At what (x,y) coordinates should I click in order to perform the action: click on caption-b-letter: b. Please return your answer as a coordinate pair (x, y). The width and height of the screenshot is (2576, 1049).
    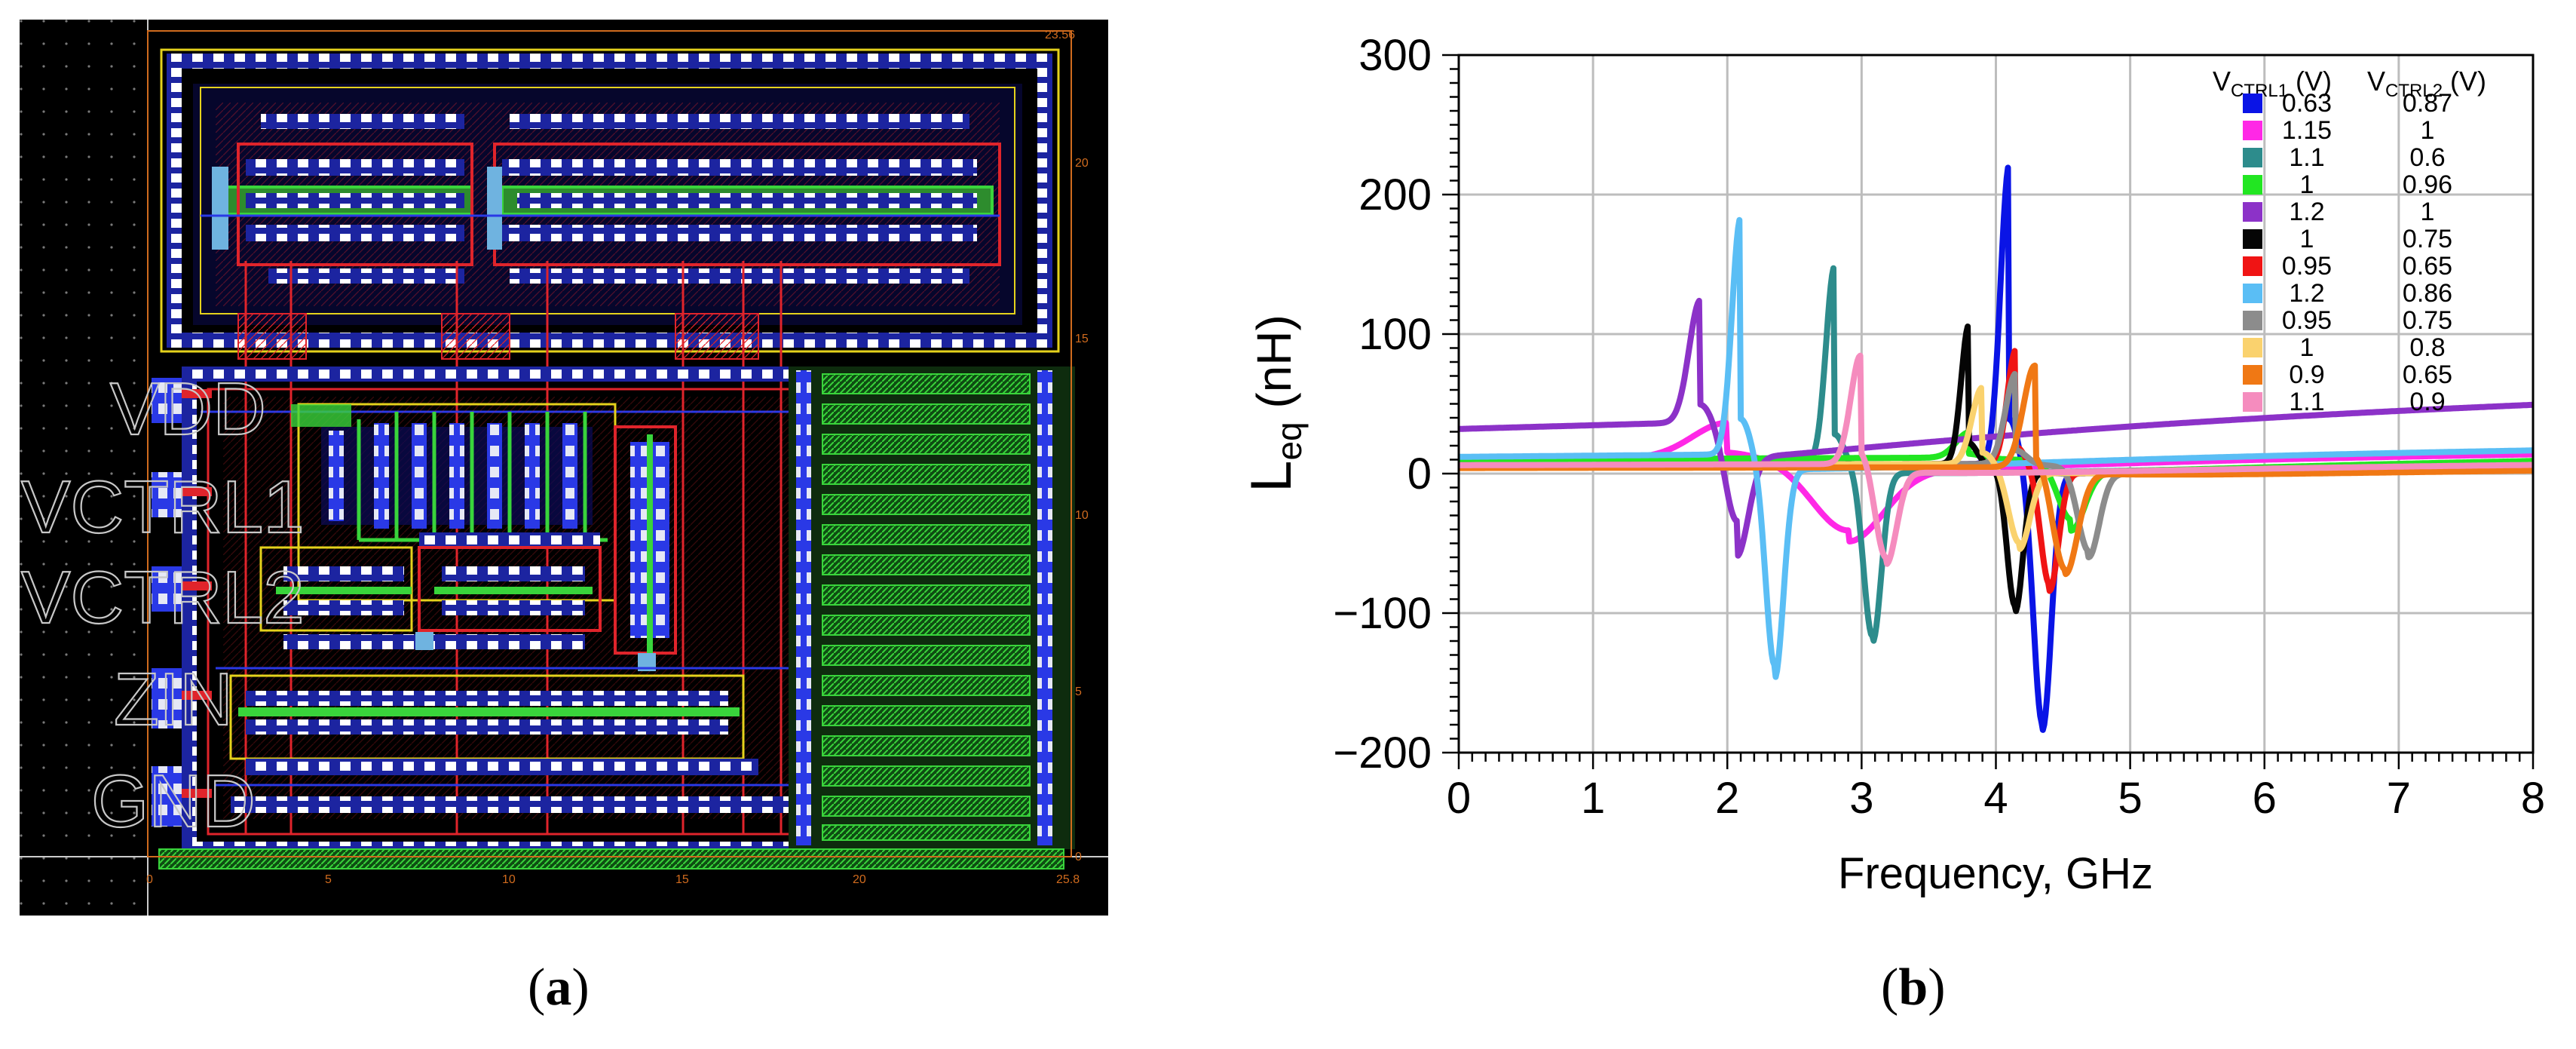
    Looking at the image, I should click on (1913, 988).